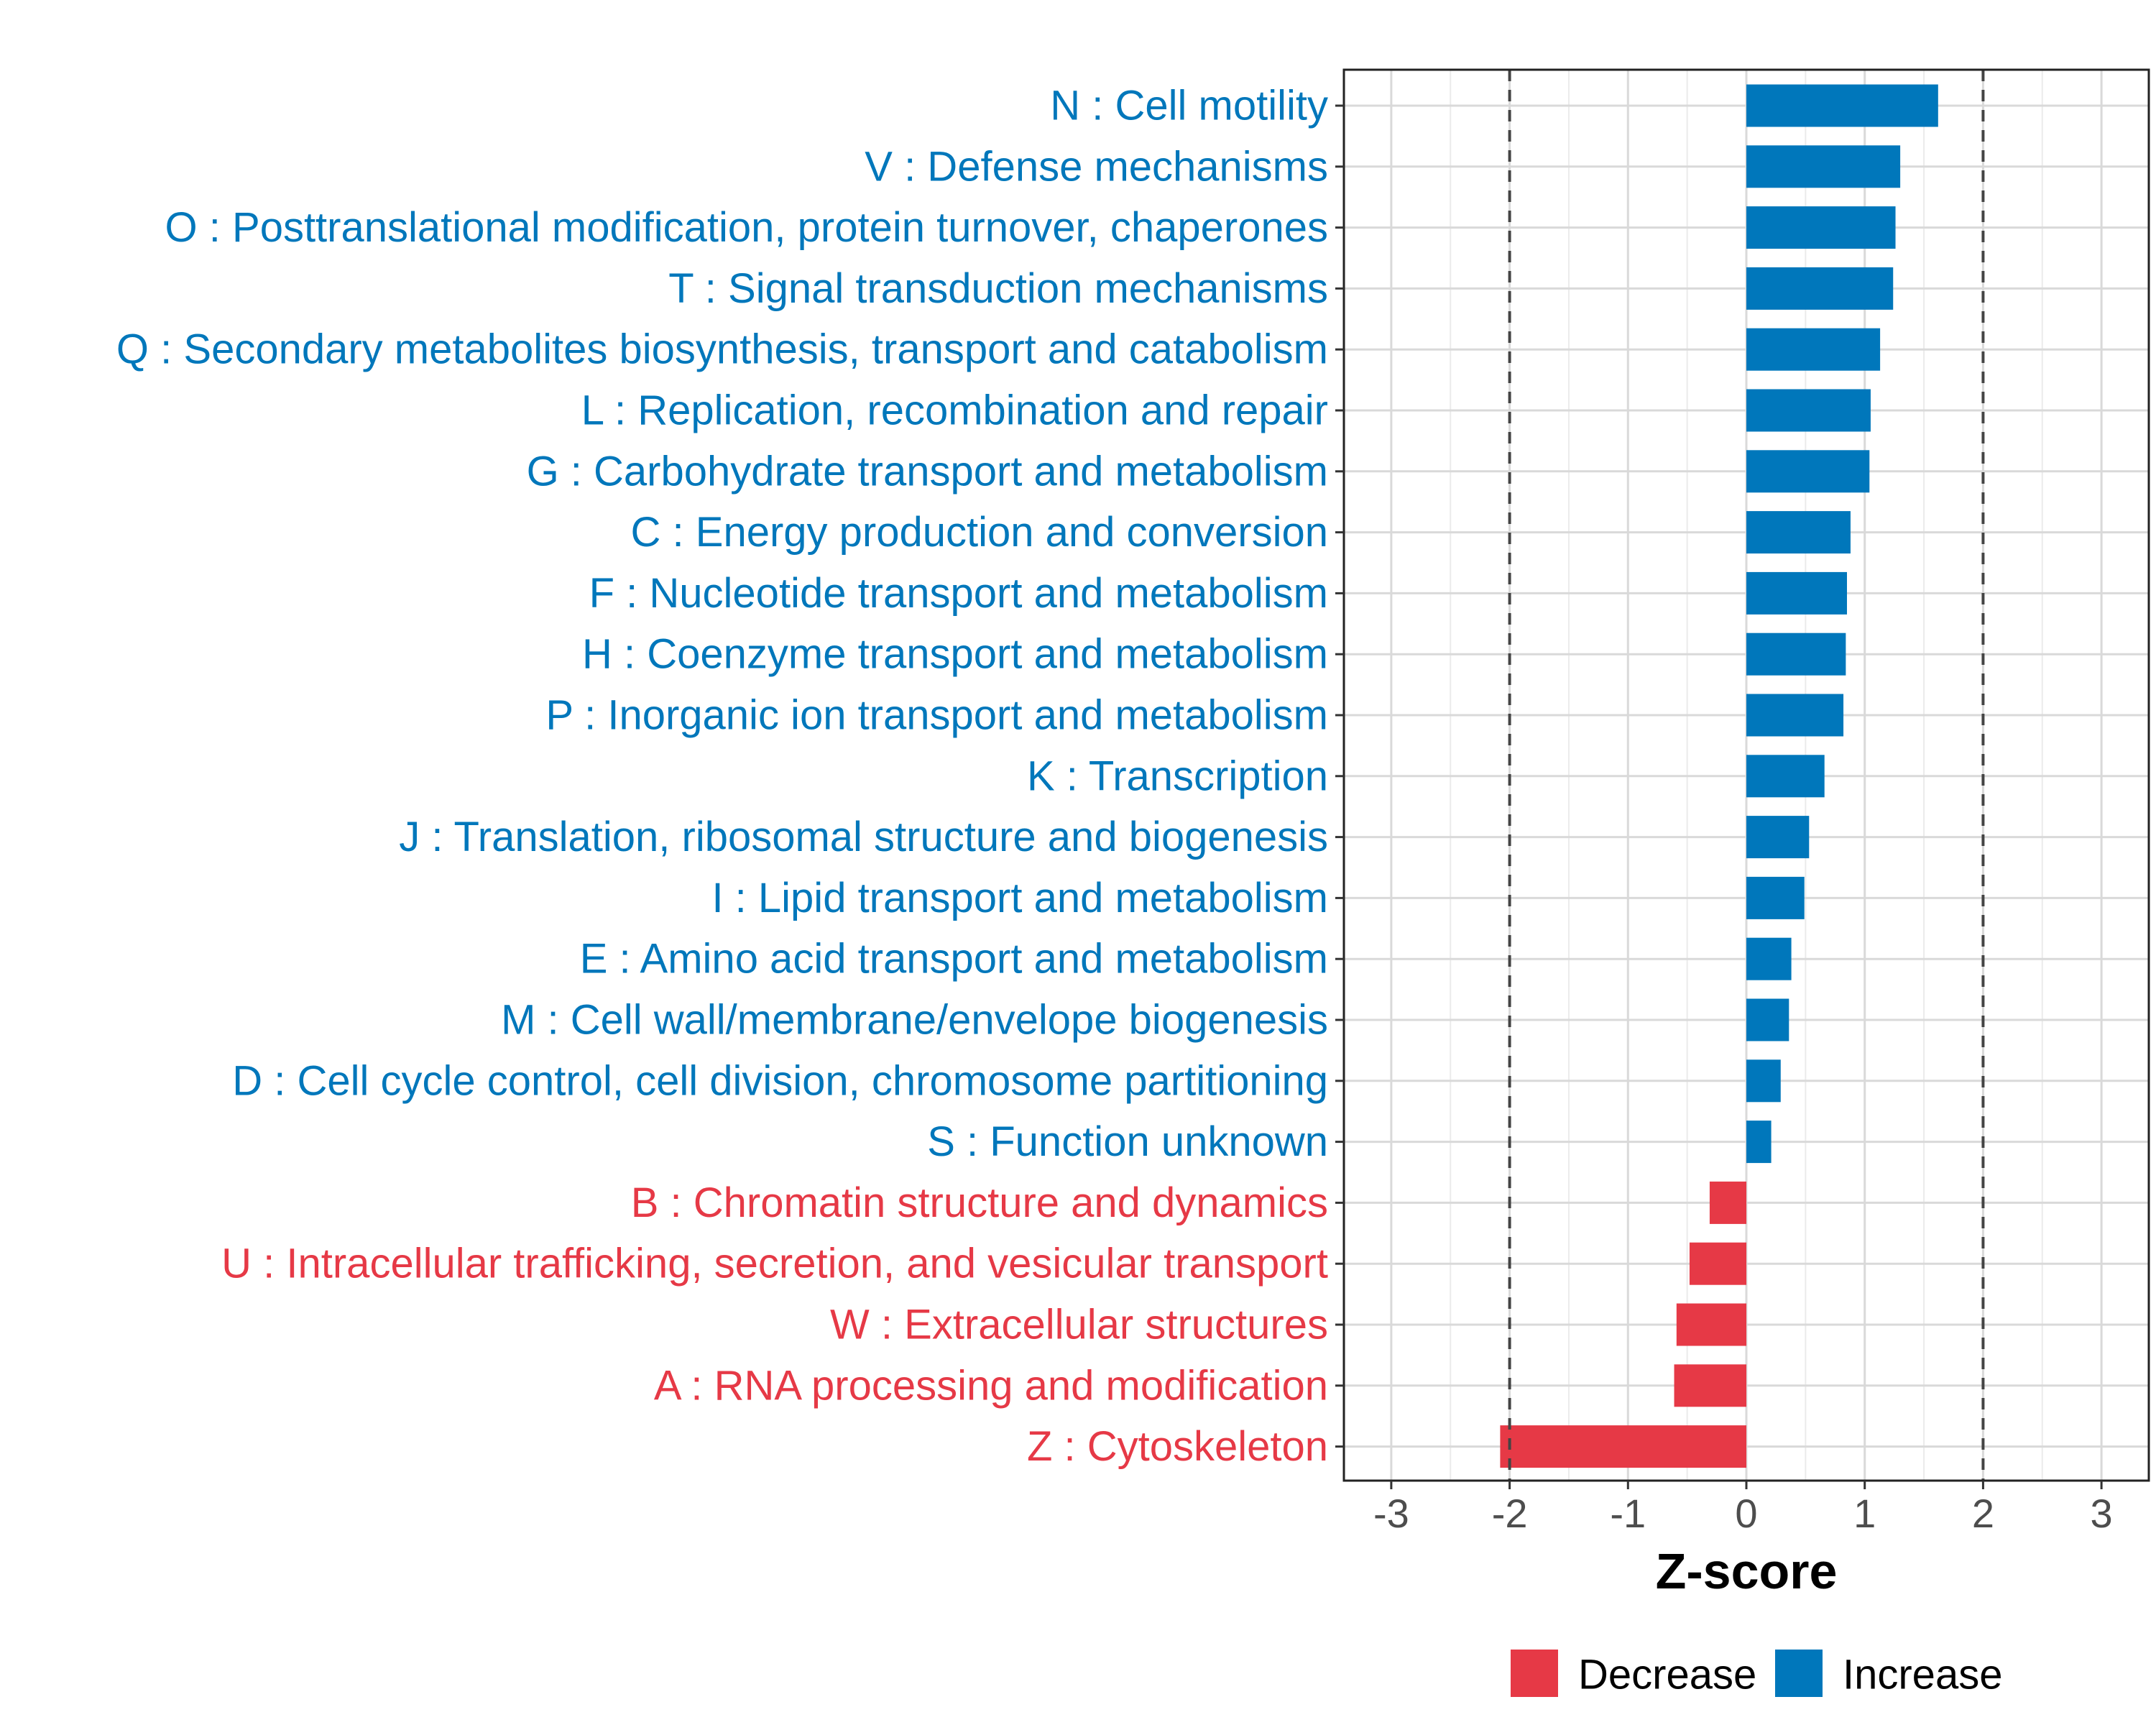 The image size is (2156, 1725). I want to click on category-label: I : Lipid transport and metabolism, so click(1020, 898).